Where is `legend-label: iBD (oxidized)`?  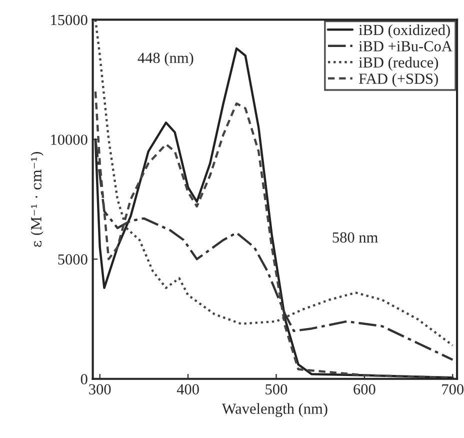
legend-label: iBD (oxidized) is located at coordinates (404, 31).